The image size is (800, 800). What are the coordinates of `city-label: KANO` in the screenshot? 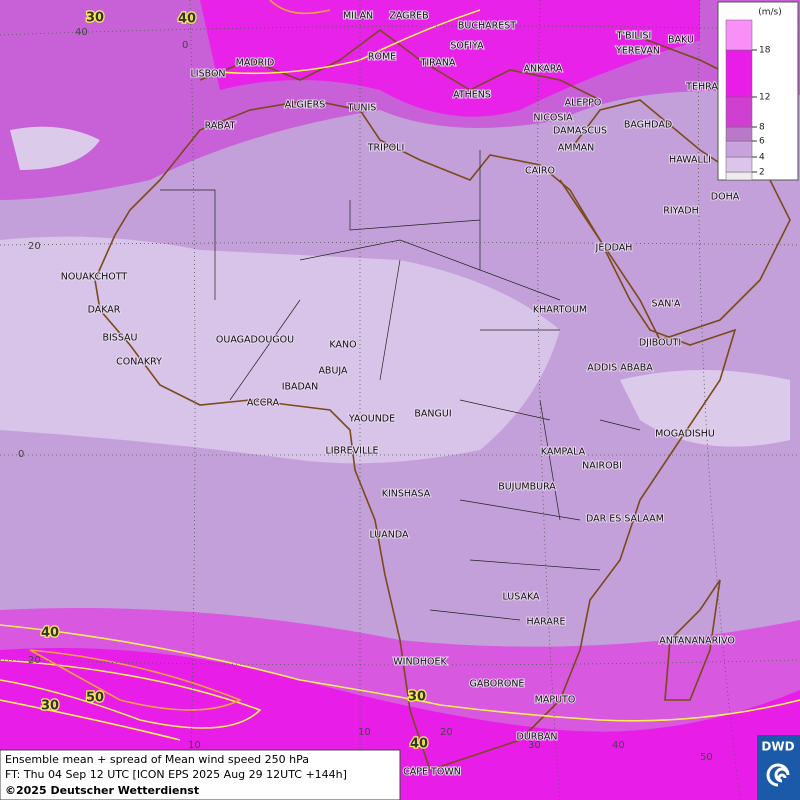 It's located at (342, 345).